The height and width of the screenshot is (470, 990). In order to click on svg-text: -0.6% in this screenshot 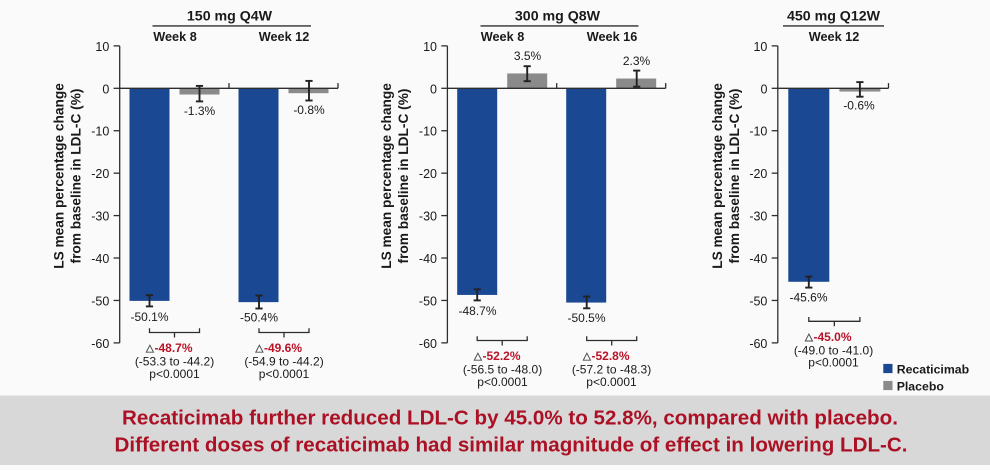, I will do `click(859, 106)`.